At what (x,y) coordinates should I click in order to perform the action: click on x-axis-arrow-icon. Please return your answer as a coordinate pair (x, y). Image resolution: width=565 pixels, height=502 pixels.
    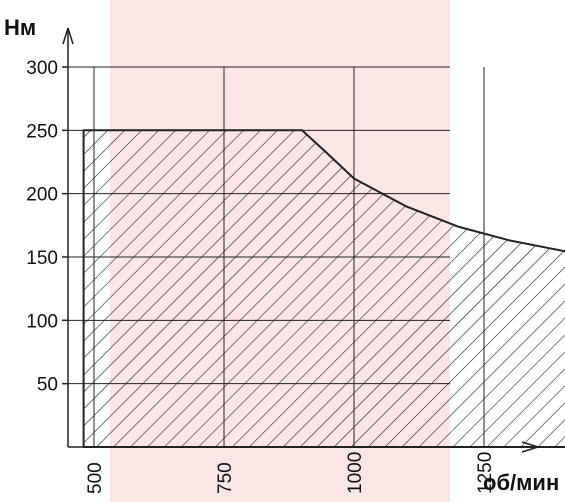
    Looking at the image, I should click on (530, 447).